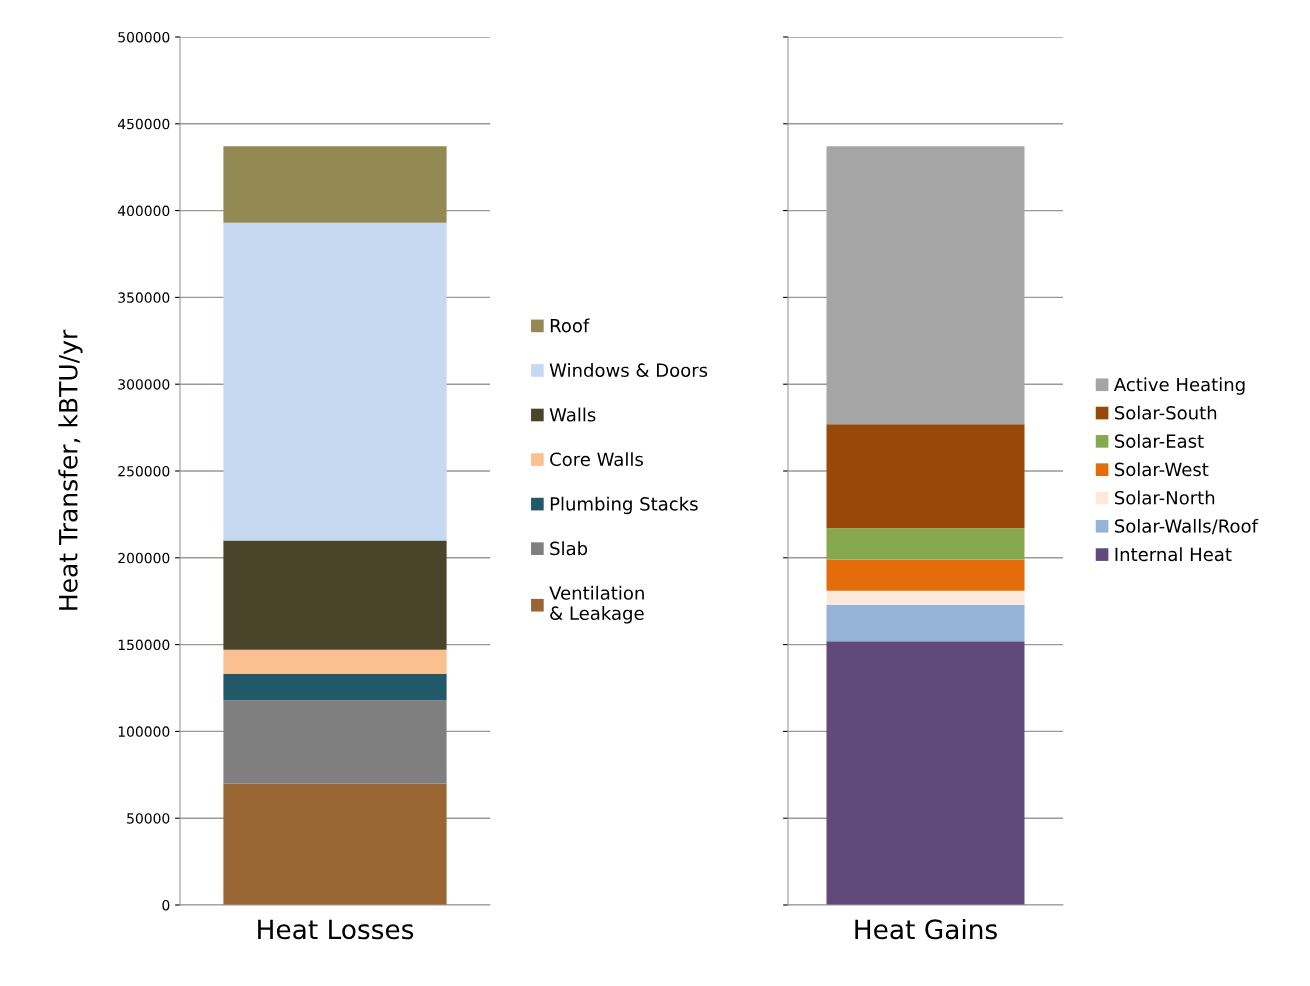 Image resolution: width=1310 pixels, height=986 pixels. I want to click on legend-label: Solar-North, so click(1165, 497).